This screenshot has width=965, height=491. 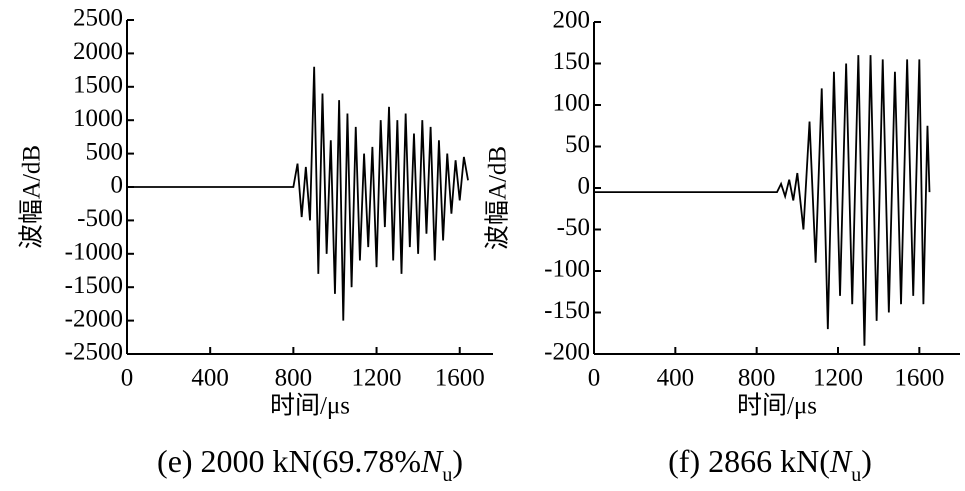 What do you see at coordinates (572, 20) in the screenshot?
I see `y-tick-label: 200` at bounding box center [572, 20].